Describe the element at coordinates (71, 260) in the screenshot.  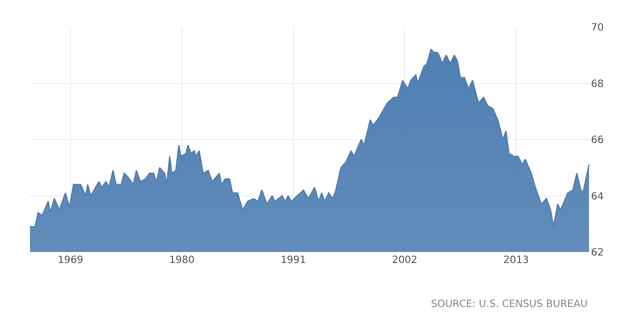
I see `x-tick-label: 1969` at that location.